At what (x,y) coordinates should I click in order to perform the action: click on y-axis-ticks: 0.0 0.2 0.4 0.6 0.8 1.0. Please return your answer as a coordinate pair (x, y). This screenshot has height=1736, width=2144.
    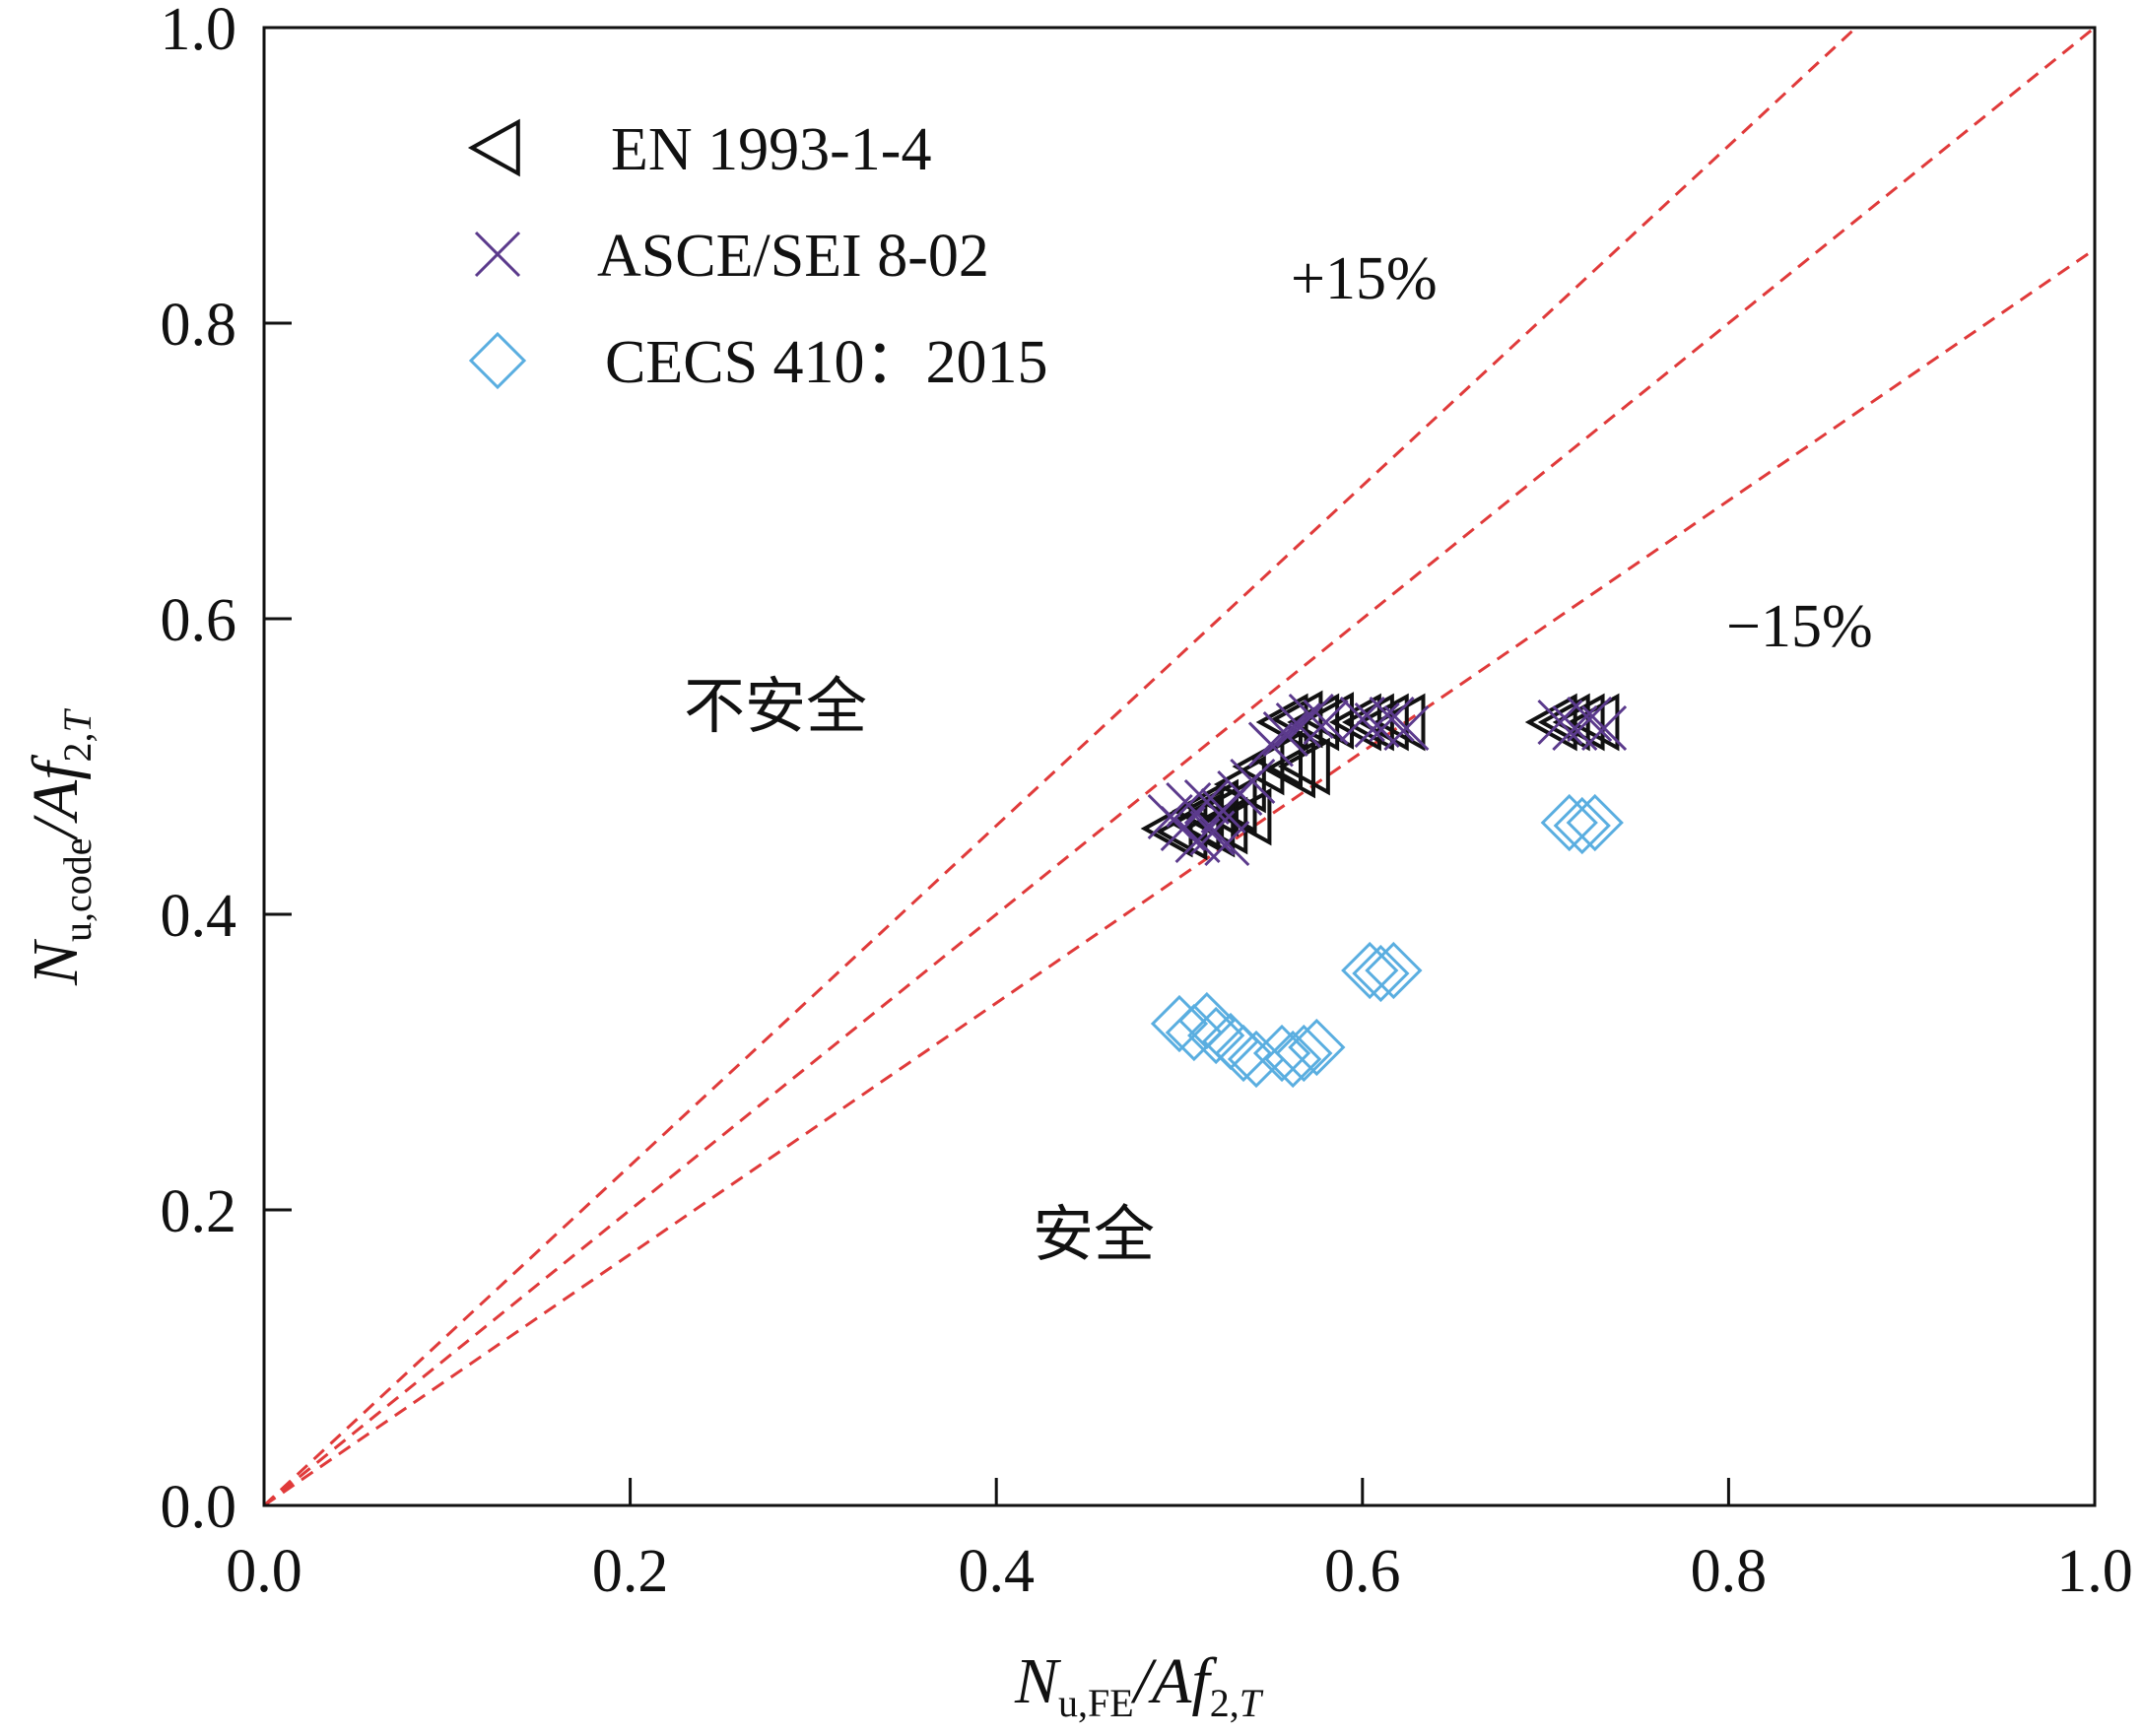
    Looking at the image, I should click on (226, 770).